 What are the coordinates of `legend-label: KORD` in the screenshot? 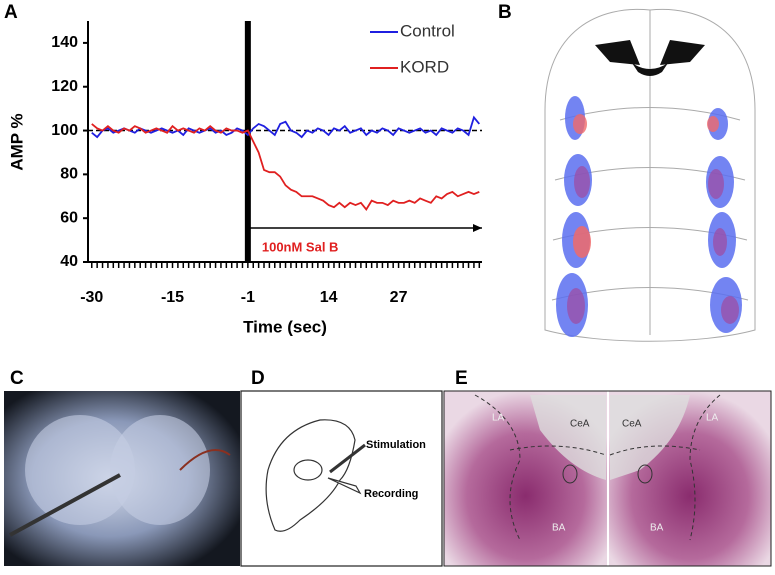 It's located at (424, 66).